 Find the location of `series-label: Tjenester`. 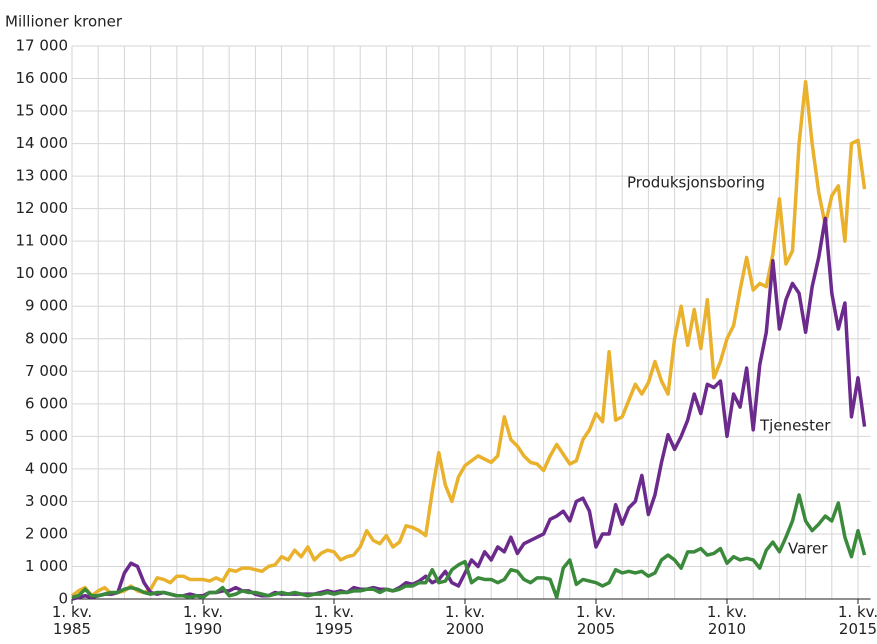

series-label: Tjenester is located at coordinates (795, 426).